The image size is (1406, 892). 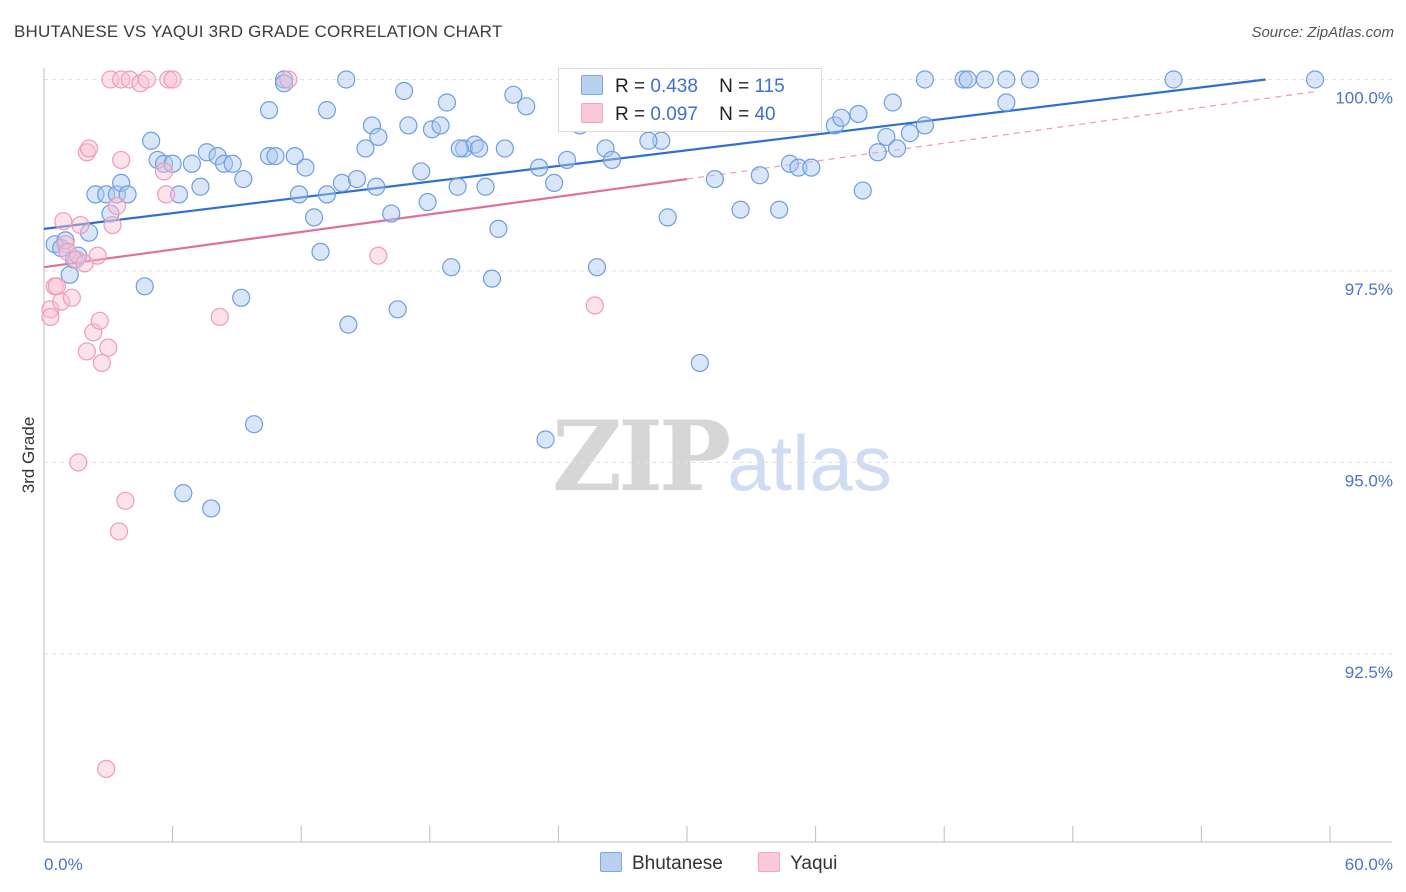 What do you see at coordinates (814, 863) in the screenshot?
I see `yaqui-legend-label: Yaqui` at bounding box center [814, 863].